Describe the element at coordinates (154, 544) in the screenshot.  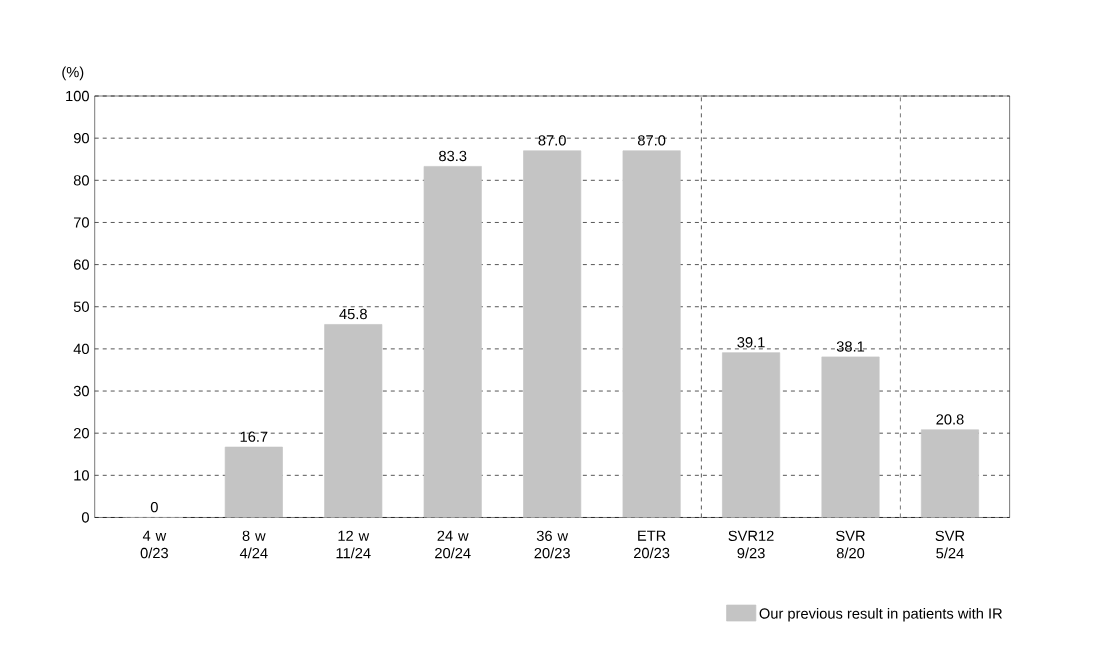
I see `x-tick-label: 4 w 0/23` at that location.